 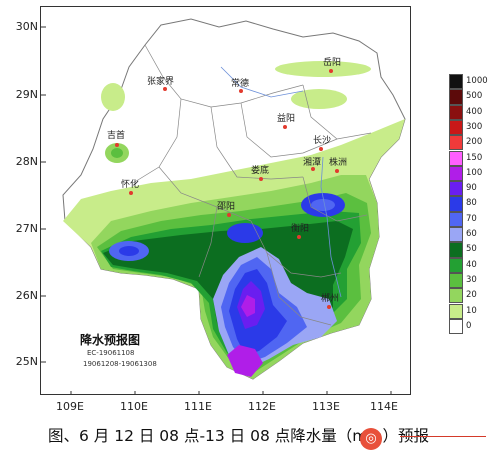 What do you see at coordinates (240, 83) in the screenshot?
I see `city-changde: 常德` at bounding box center [240, 83].